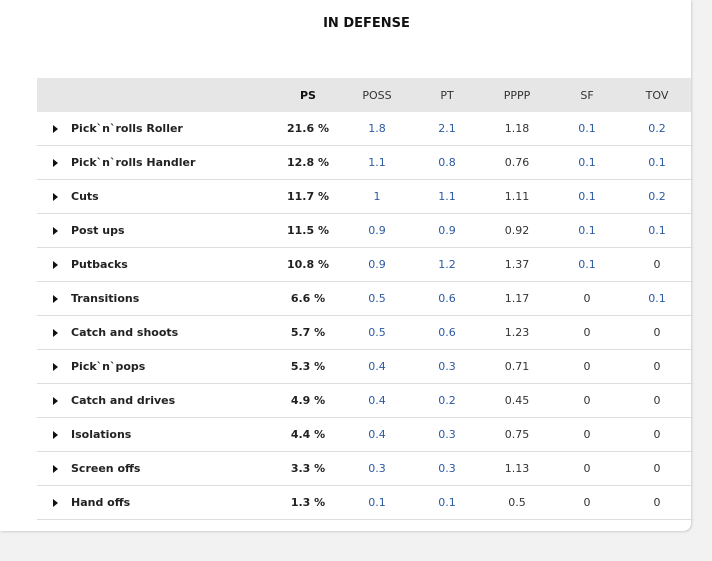 This screenshot has height=561, width=712. Describe the element at coordinates (517, 434) in the screenshot. I see `row-pppp-value: 0.75` at that location.